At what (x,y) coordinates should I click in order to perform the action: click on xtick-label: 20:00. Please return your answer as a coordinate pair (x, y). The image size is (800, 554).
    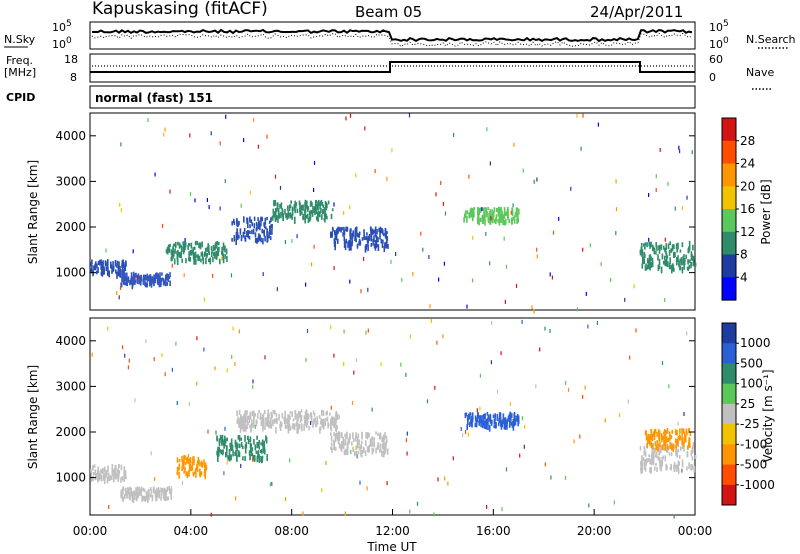
    Looking at the image, I should click on (594, 531).